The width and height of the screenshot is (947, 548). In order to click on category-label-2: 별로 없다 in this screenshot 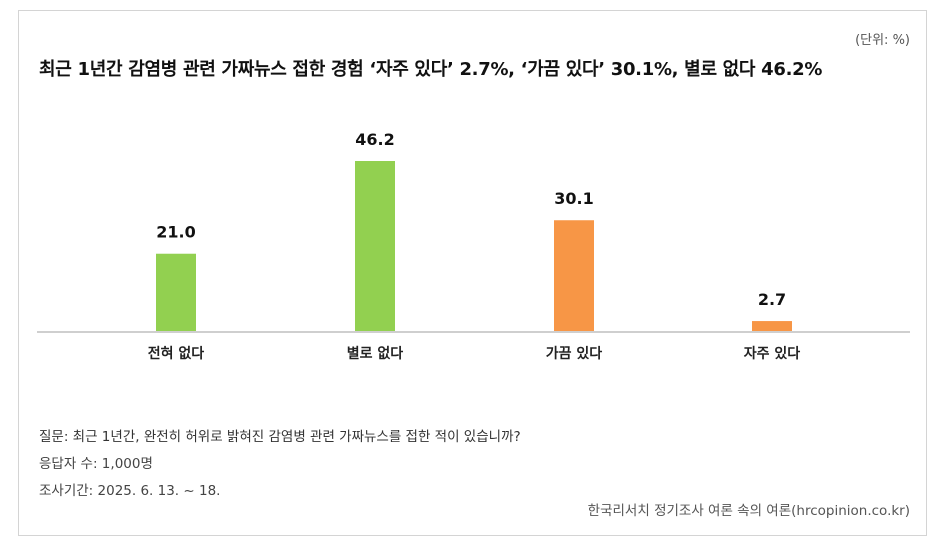, I will do `click(375, 353)`.